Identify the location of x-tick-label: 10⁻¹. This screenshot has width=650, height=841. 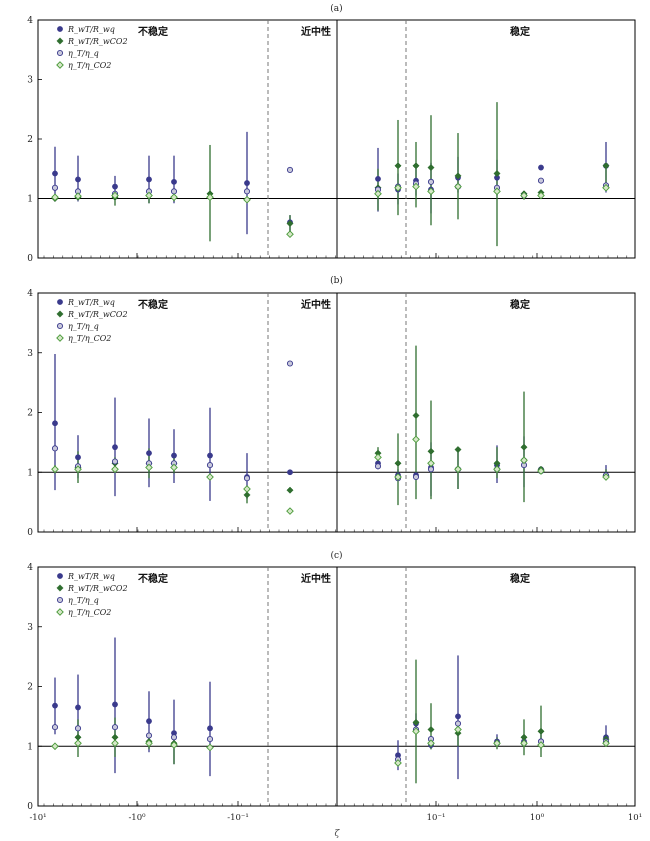
(436, 818).